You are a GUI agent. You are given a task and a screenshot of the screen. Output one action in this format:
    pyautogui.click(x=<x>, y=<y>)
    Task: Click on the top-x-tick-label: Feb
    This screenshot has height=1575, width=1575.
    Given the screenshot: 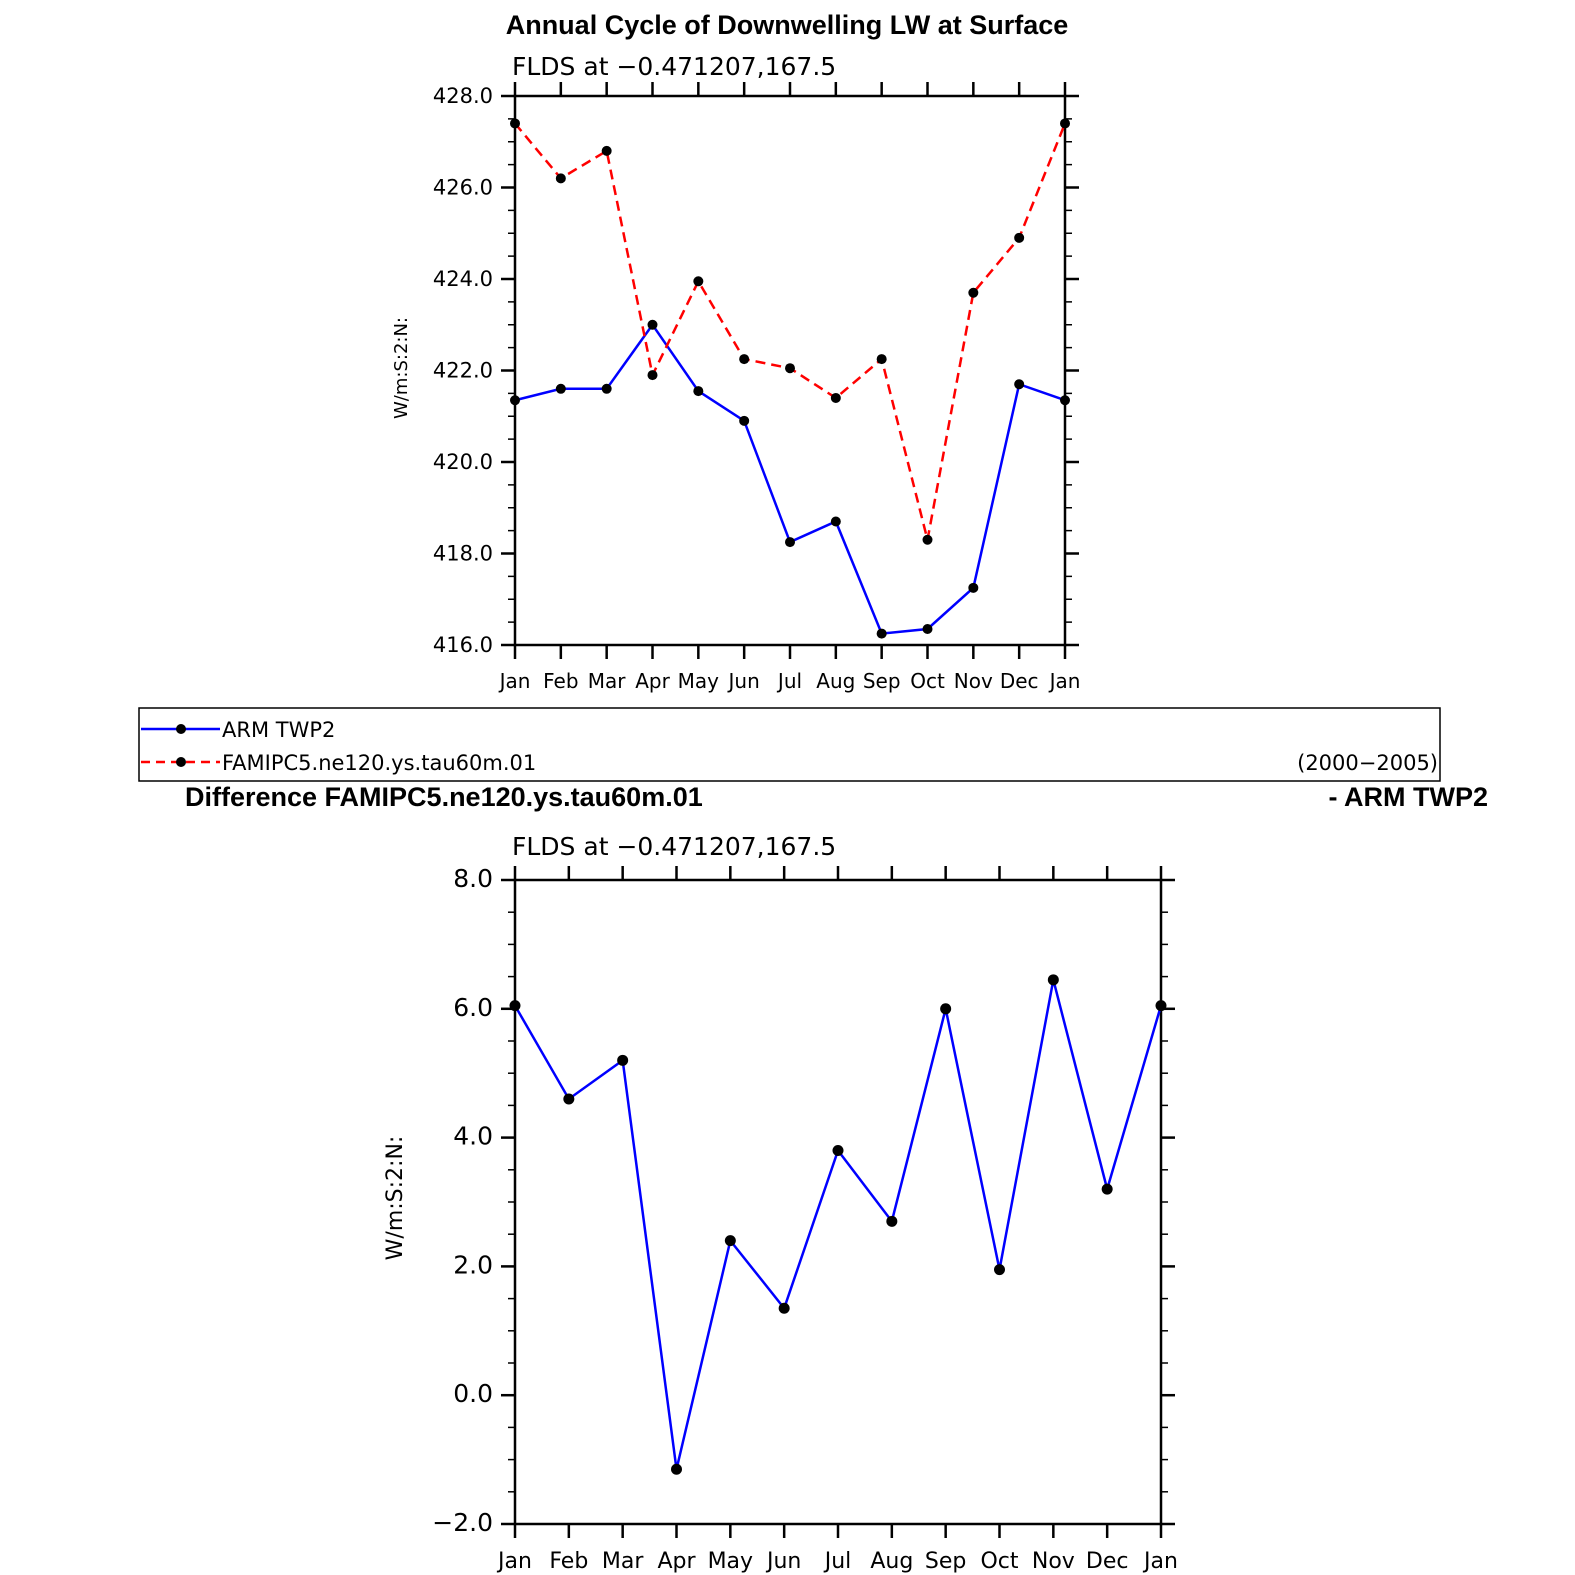 What is the action you would take?
    pyautogui.click(x=560, y=681)
    